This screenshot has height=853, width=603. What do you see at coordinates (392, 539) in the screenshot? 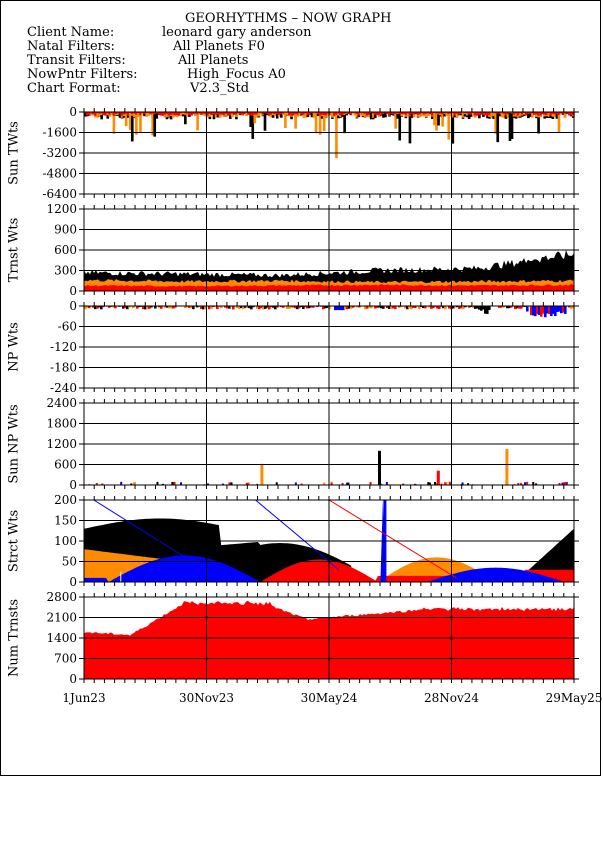
I see `strct-wts-red-diagonal` at bounding box center [392, 539].